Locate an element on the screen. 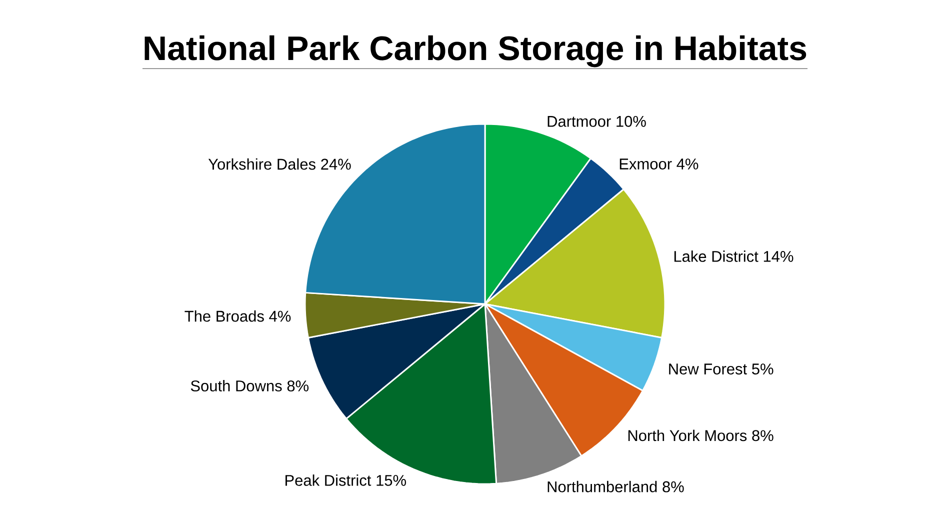 This screenshot has height=527, width=950. slice-label: Lake District is located at coordinates (716, 256).